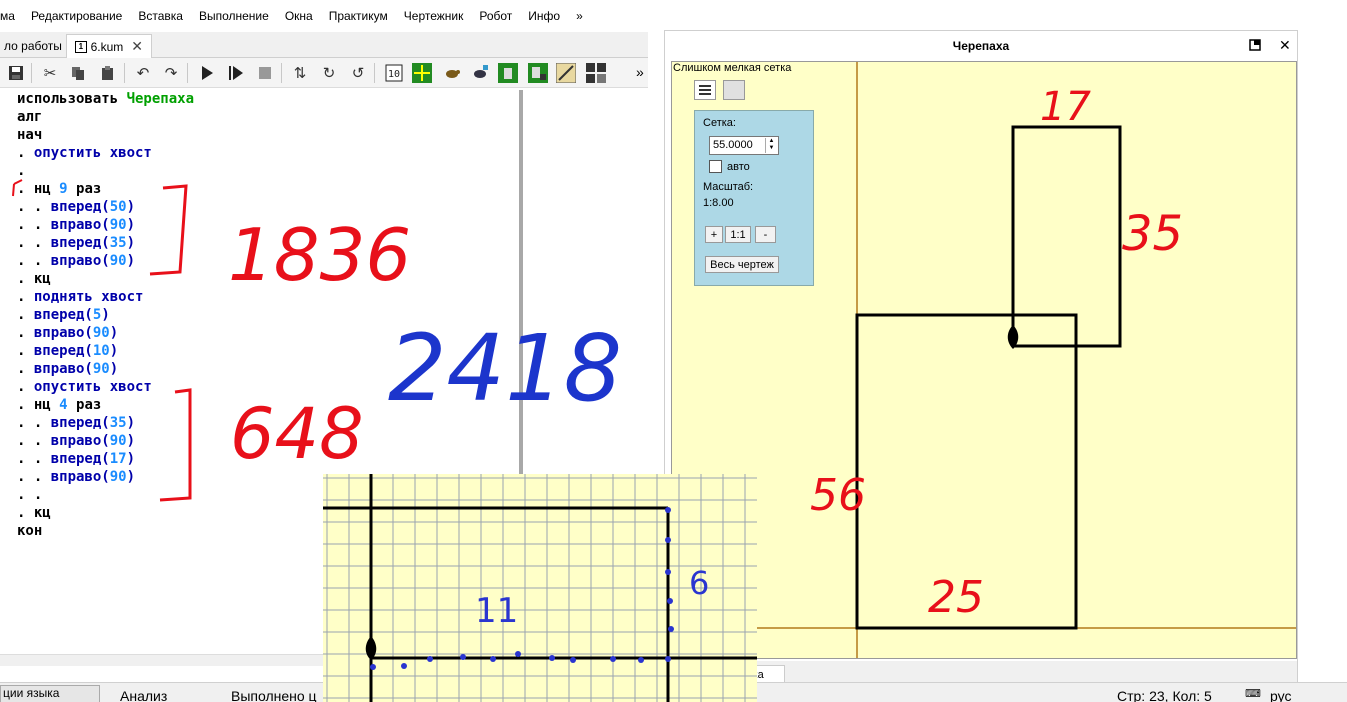 The width and height of the screenshot is (1347, 702). Describe the element at coordinates (50, 693) in the screenshot. I see `status-tab-language: ции языка` at that location.